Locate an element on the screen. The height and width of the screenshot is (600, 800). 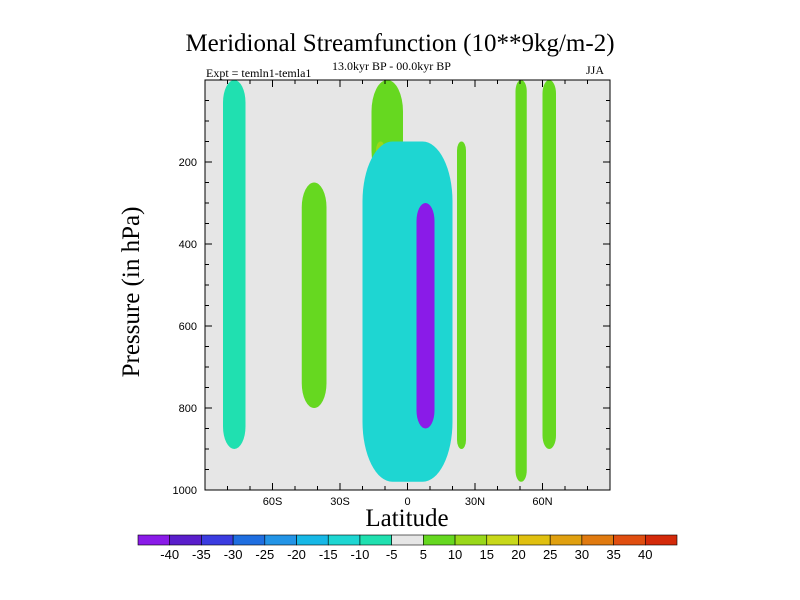
colorbar-label: 35 is located at coordinates (613, 554).